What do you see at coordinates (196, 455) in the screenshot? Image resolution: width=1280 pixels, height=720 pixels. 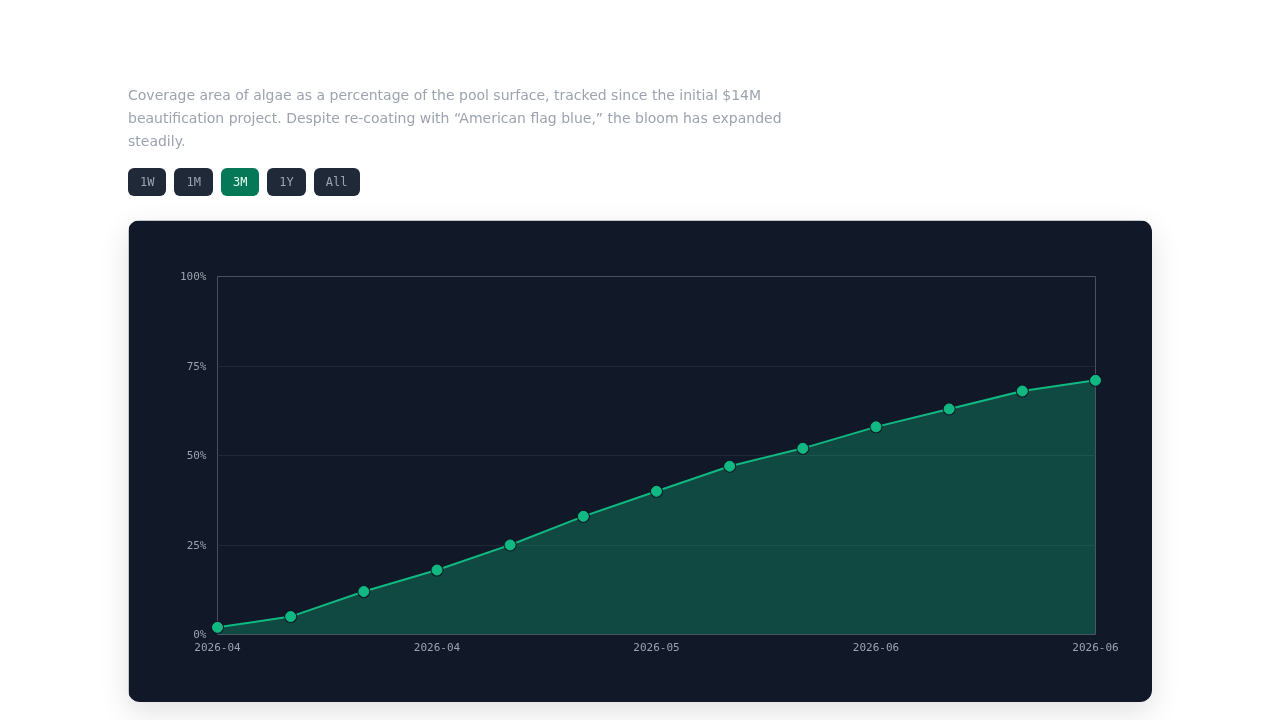 I see `y-tick-label: 50%` at bounding box center [196, 455].